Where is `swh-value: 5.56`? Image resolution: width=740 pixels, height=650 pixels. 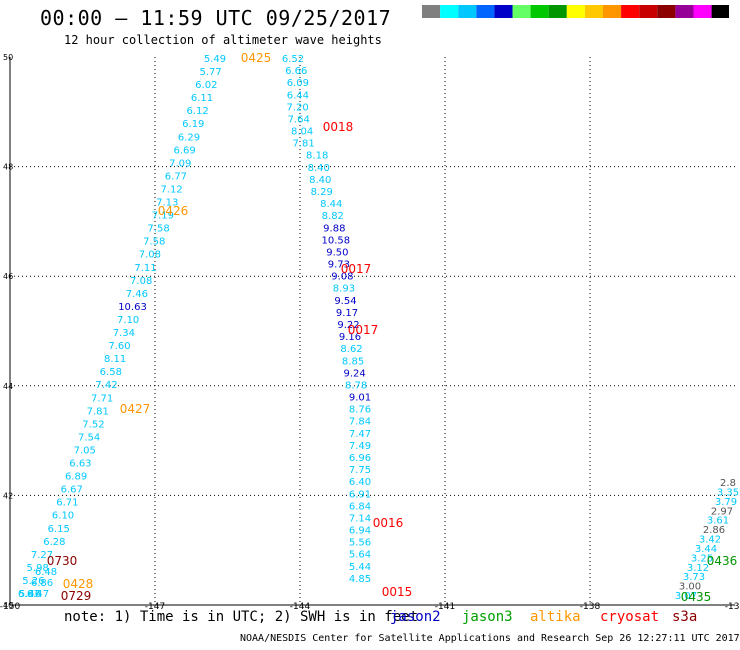 swh-value: 5.56 is located at coordinates (360, 543).